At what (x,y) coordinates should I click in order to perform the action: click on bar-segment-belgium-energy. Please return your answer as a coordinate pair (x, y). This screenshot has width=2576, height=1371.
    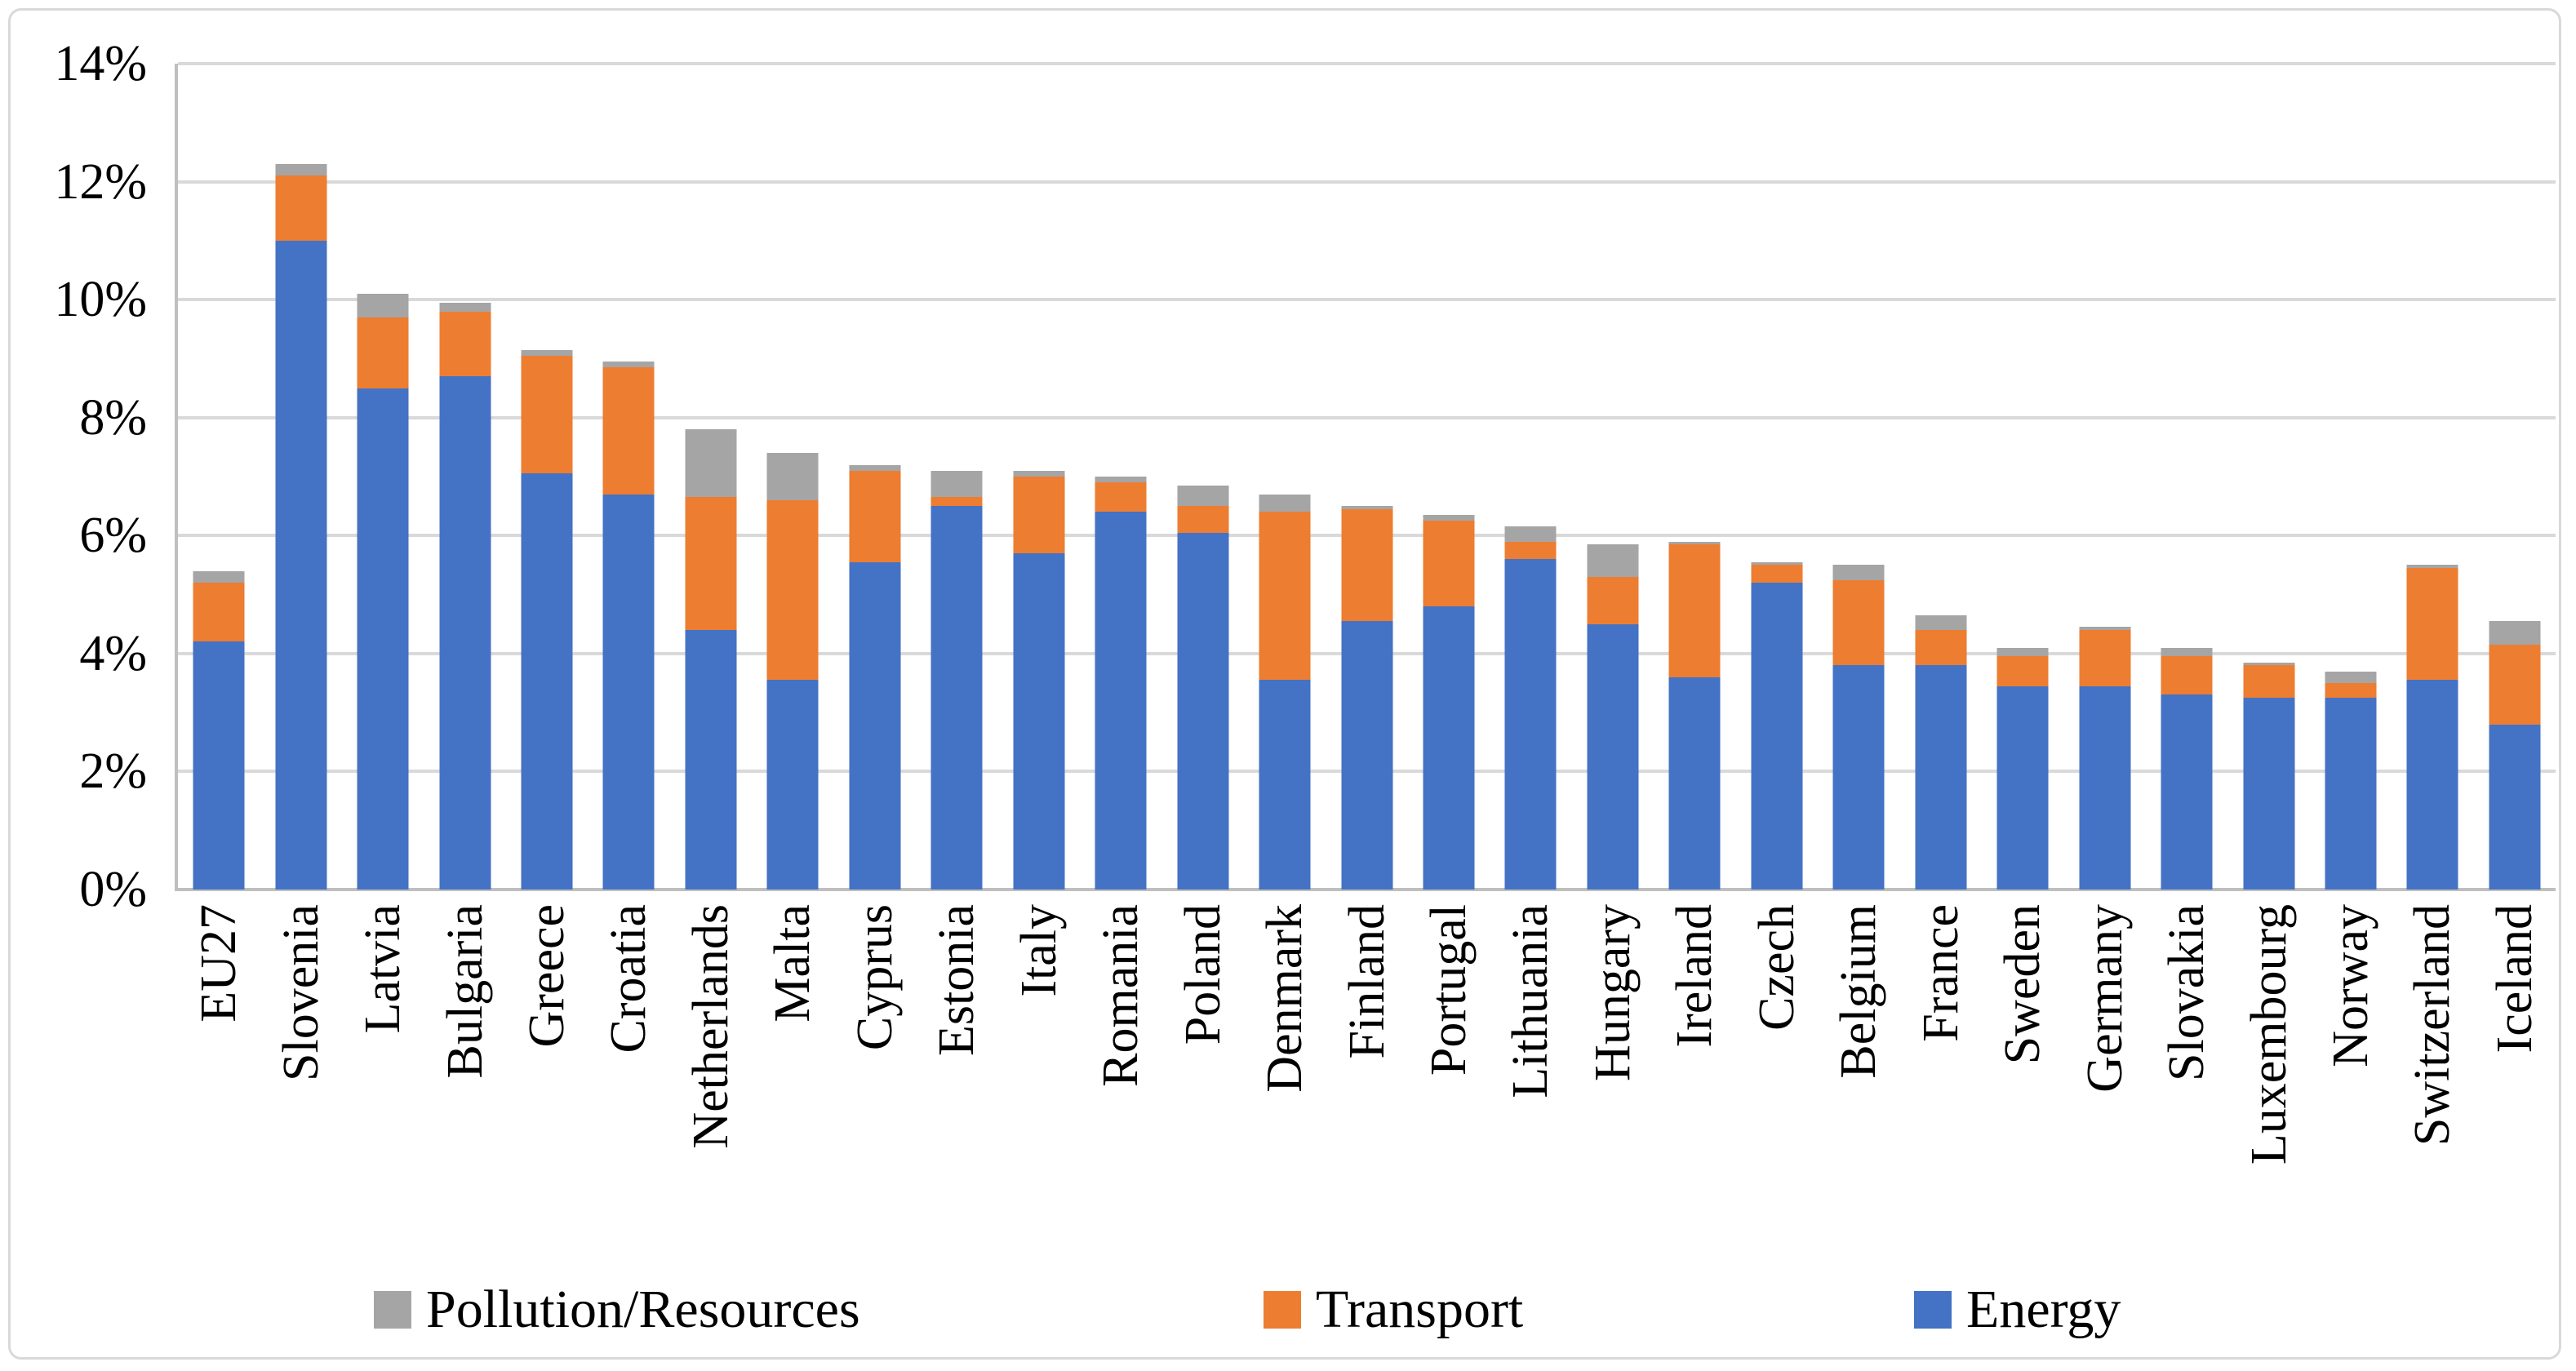
    Looking at the image, I should click on (1858, 777).